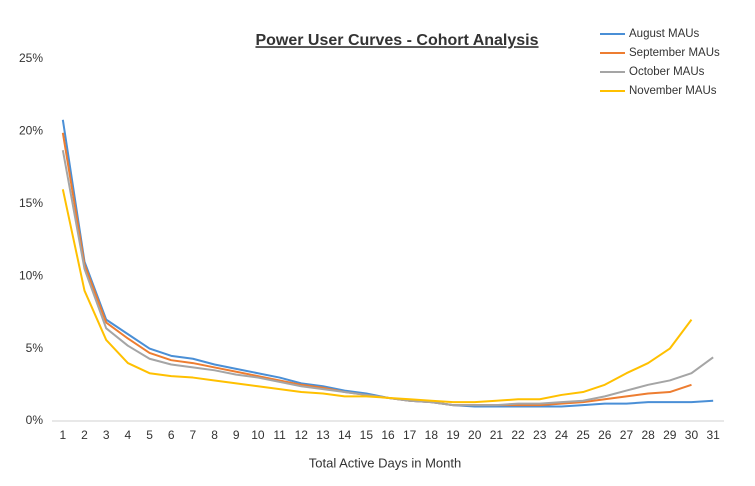 The image size is (755, 486). I want to click on legend-label: August MAUs, so click(664, 34).